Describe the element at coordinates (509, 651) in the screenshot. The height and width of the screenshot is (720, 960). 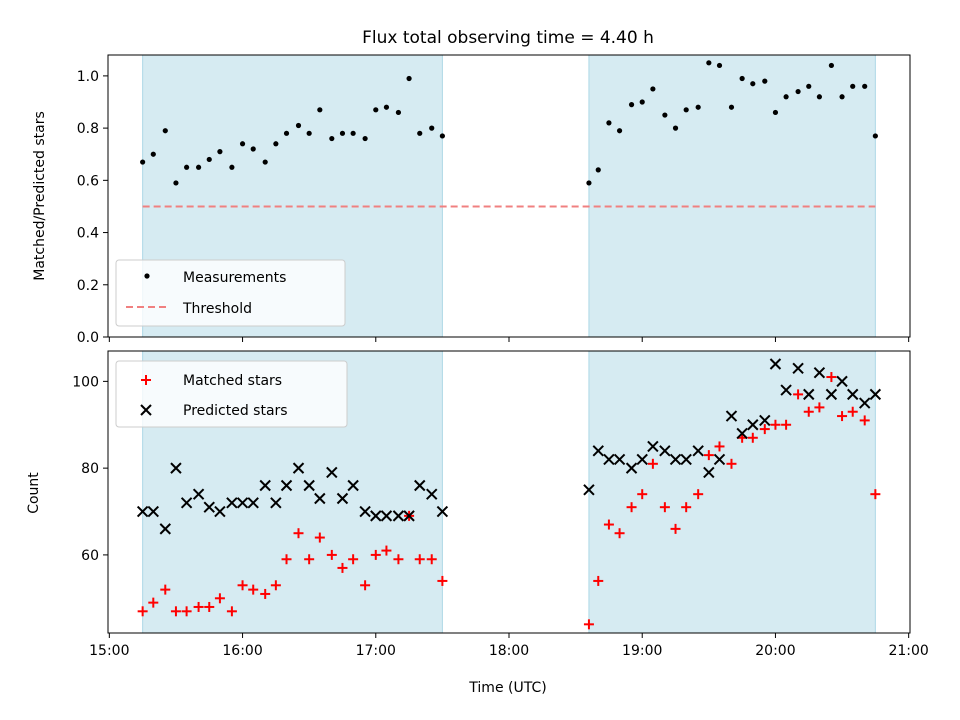
I see `x-tick-label: 18:00` at that location.